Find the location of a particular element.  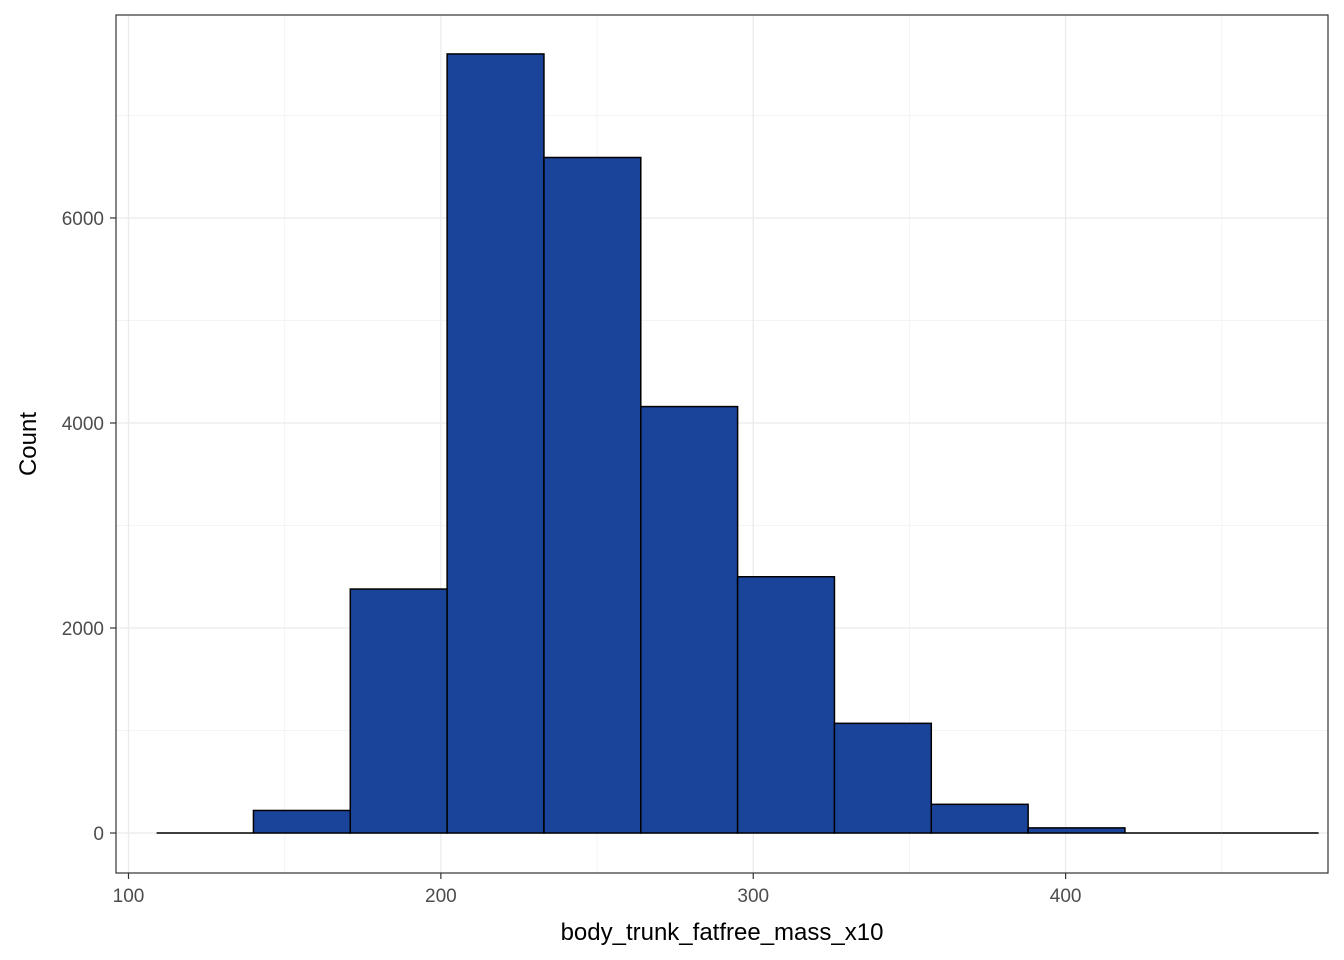

y-tick-label: 6000 is located at coordinates (83, 219).